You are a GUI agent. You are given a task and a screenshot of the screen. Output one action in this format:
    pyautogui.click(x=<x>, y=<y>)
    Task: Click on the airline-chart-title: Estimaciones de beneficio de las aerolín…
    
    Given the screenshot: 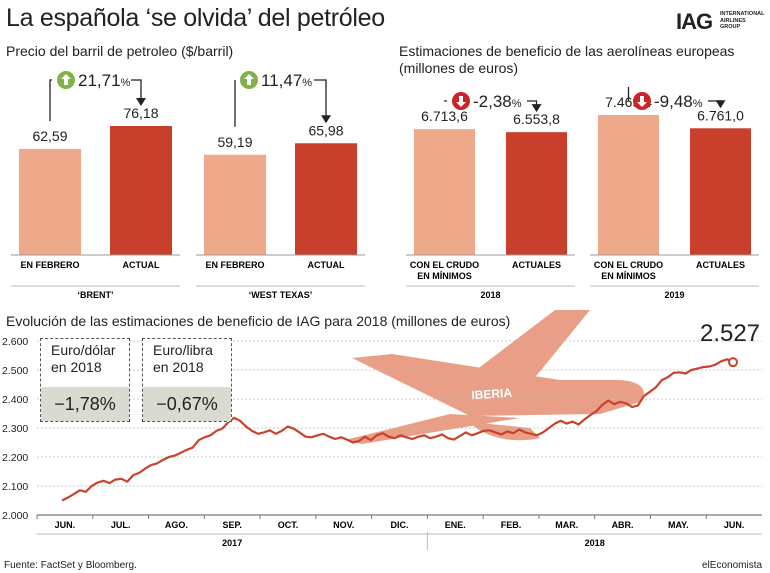 What is the action you would take?
    pyautogui.click(x=567, y=51)
    